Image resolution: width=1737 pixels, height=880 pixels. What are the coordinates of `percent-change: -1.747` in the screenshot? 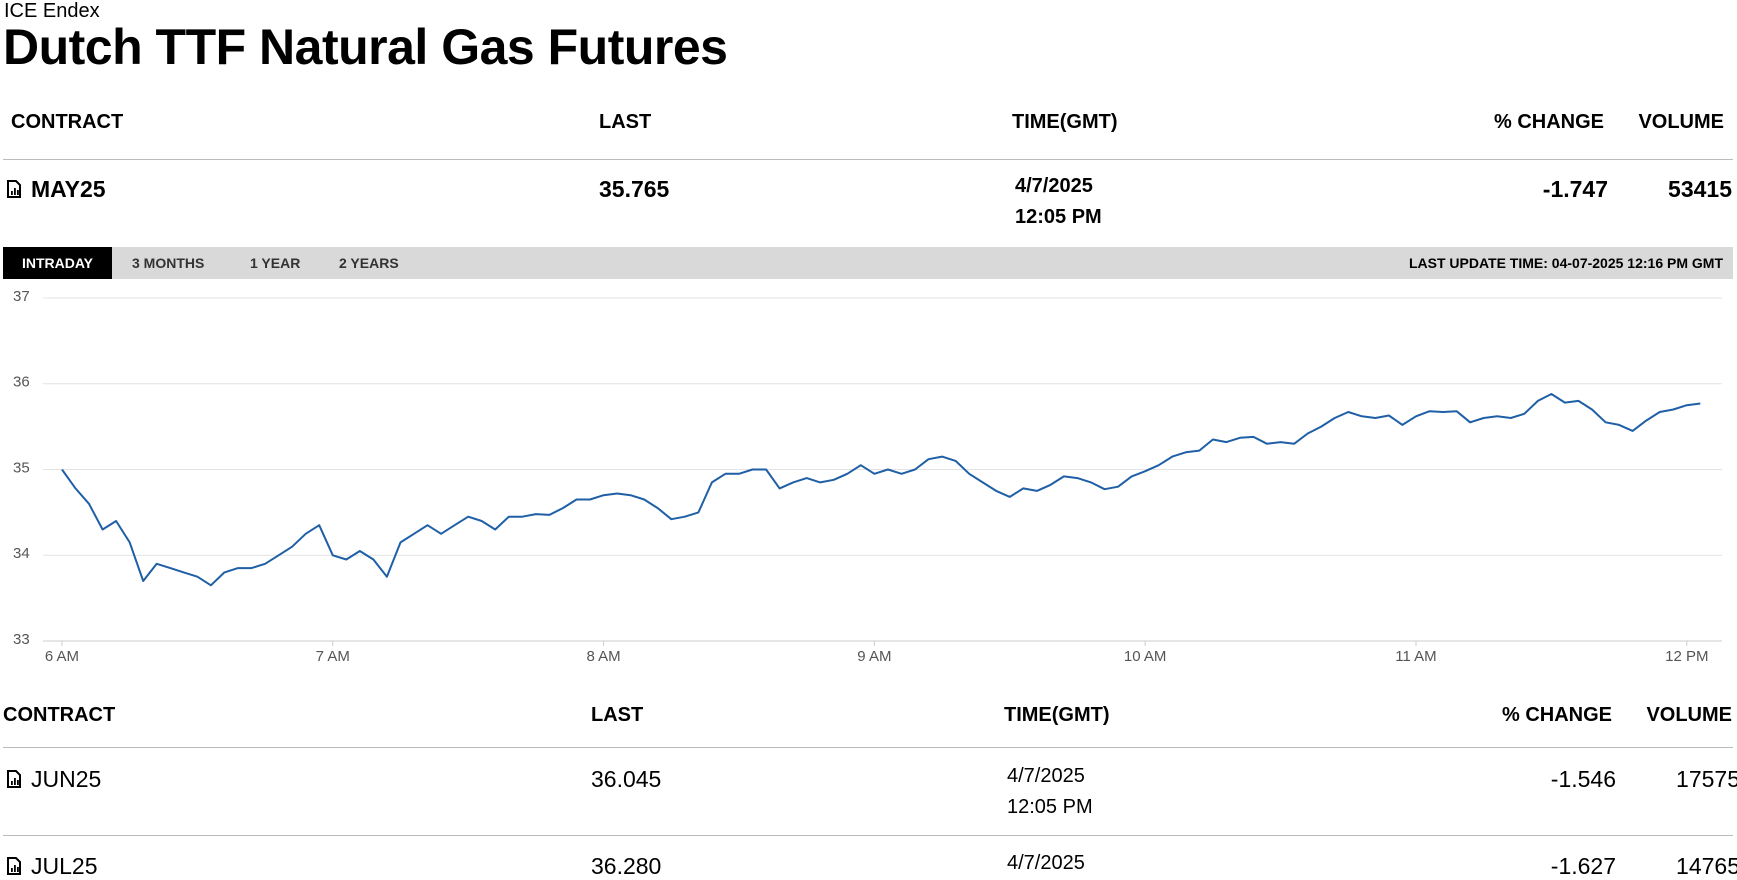 It's located at (1575, 189).